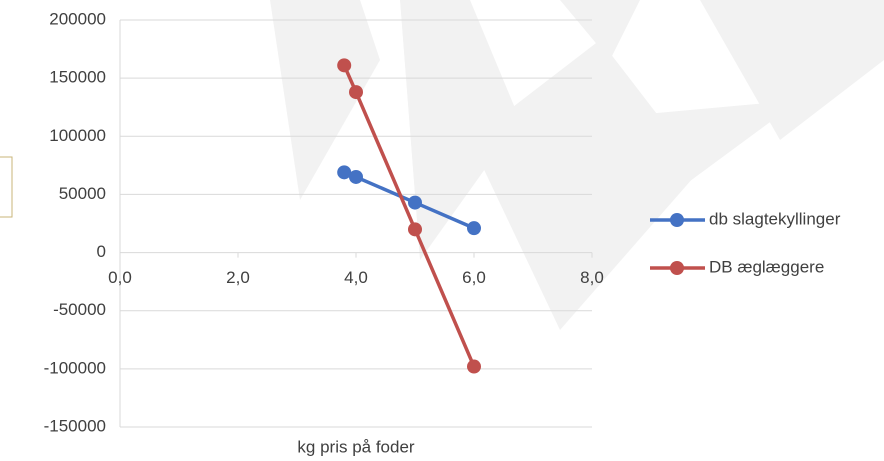  I want to click on x-axis-title: kg pris på foder, so click(356, 446).